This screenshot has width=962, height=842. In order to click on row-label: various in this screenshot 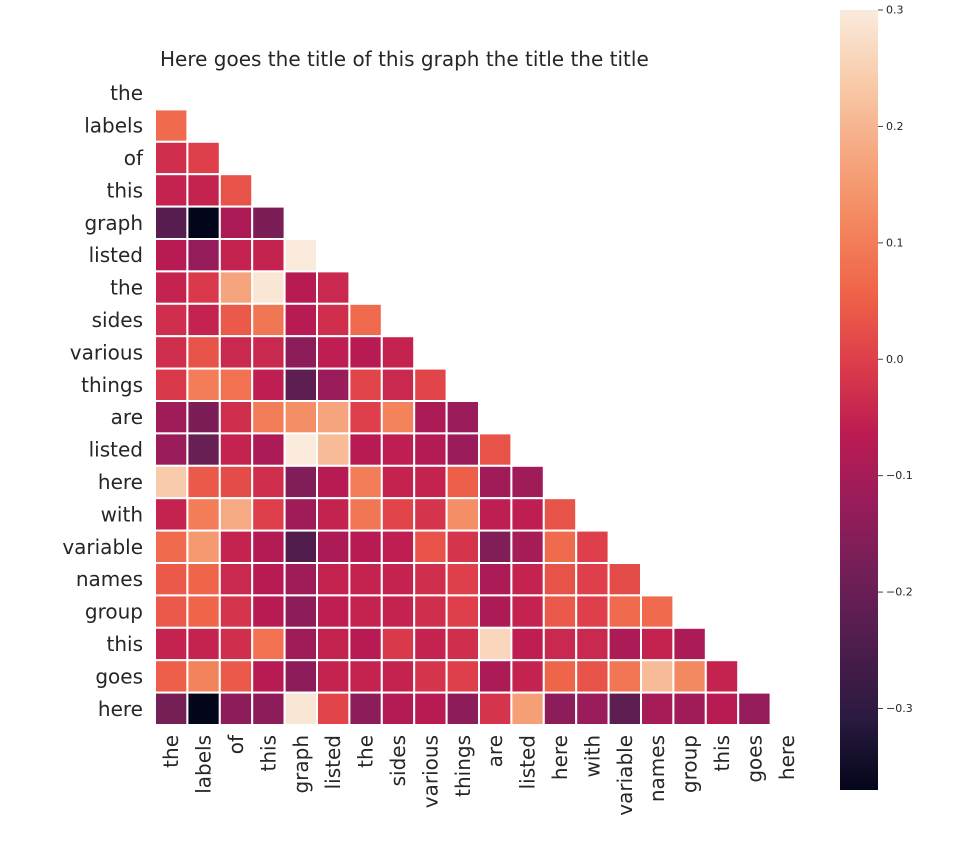, I will do `click(106, 352)`.